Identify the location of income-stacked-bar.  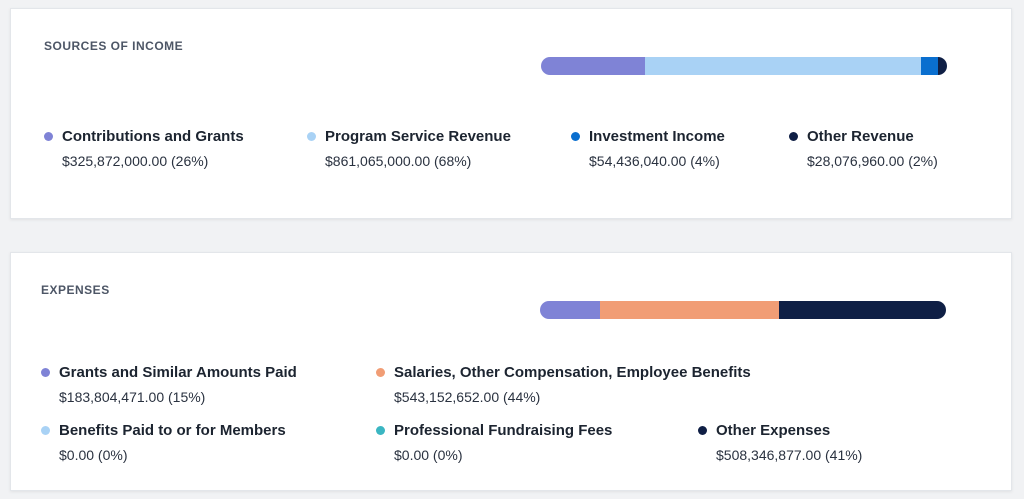
(744, 66).